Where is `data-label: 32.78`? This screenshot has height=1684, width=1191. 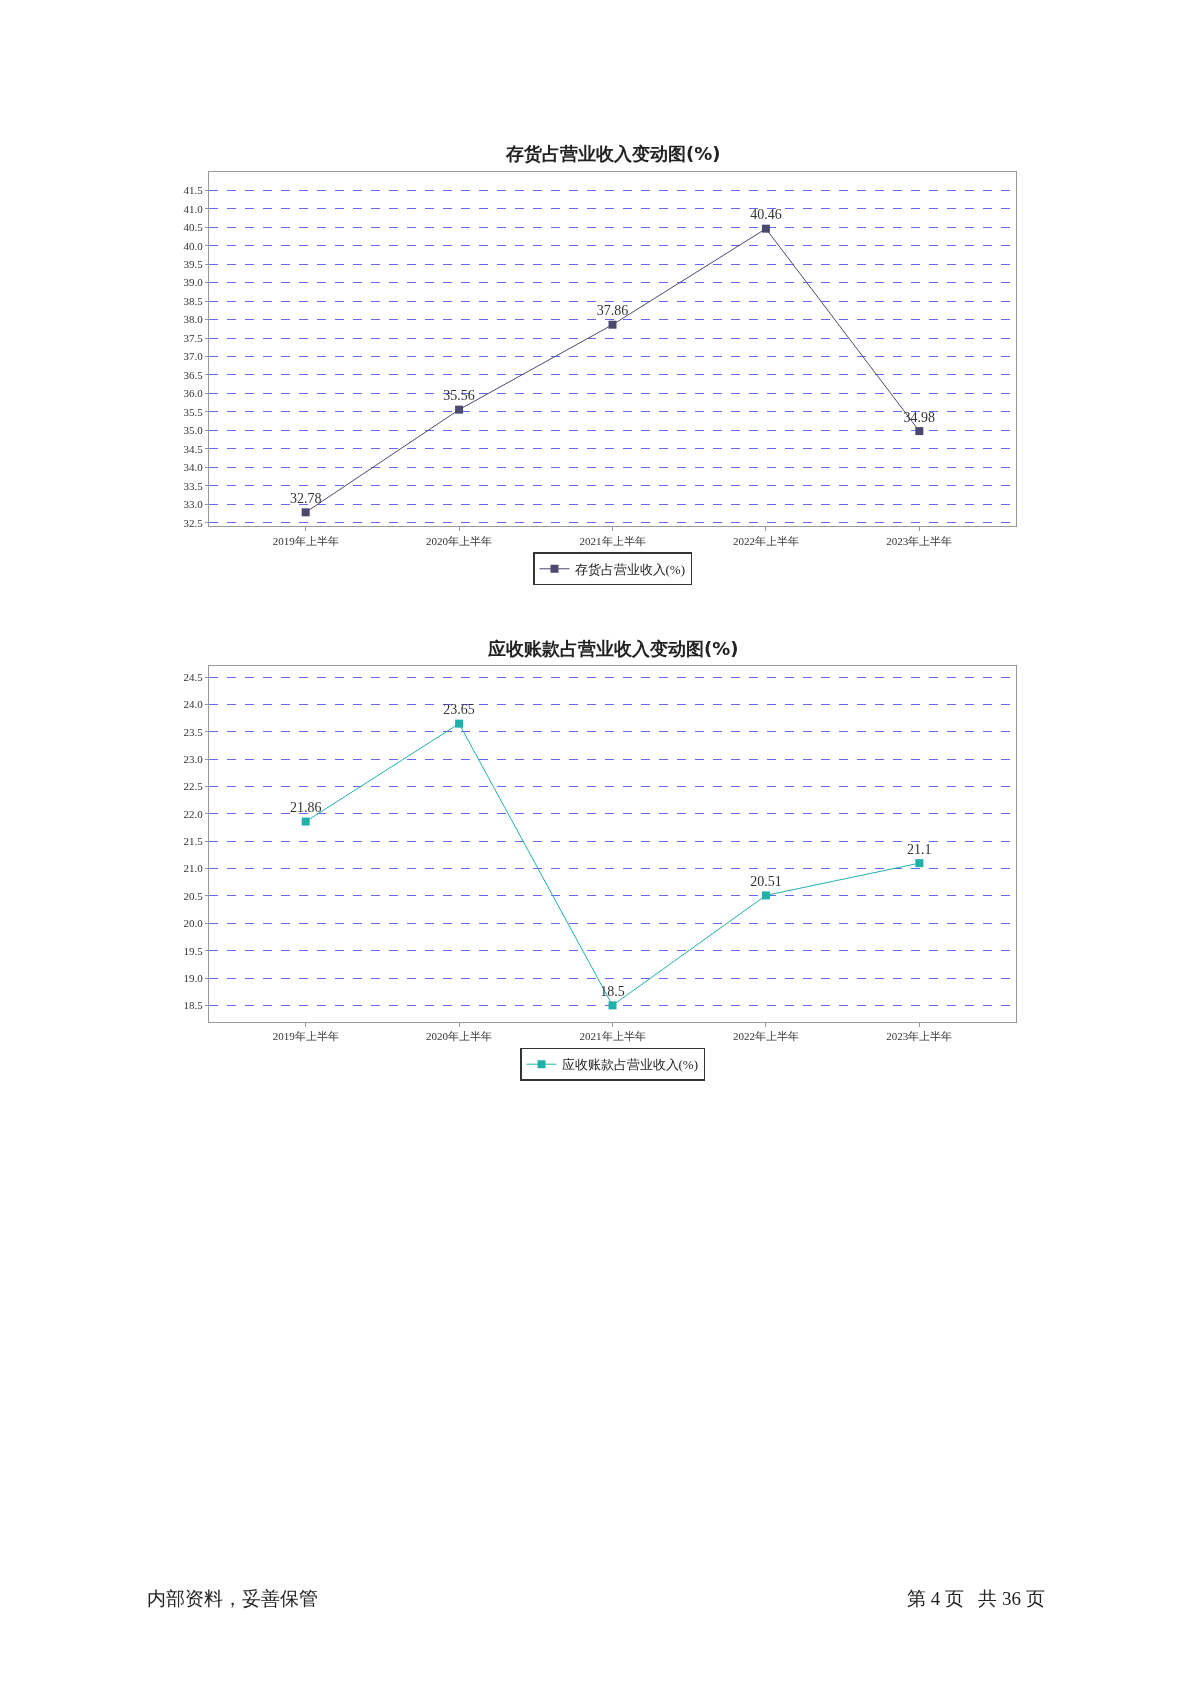
data-label: 32.78 is located at coordinates (305, 498).